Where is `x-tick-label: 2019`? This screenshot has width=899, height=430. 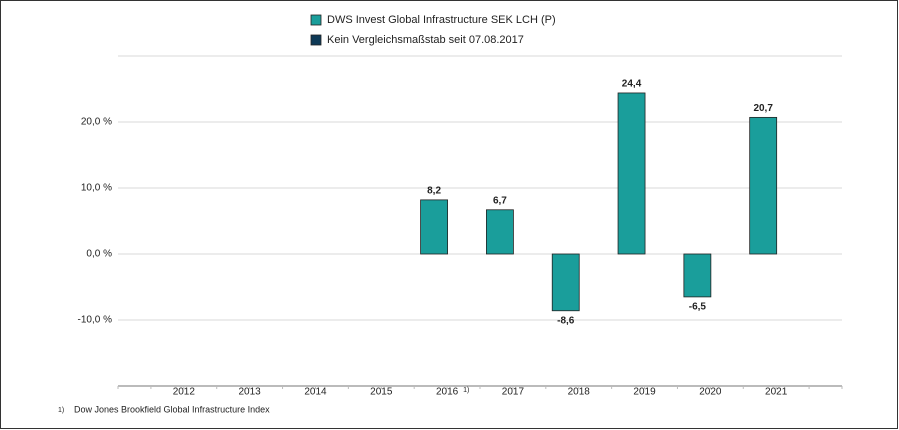 x-tick-label: 2019 is located at coordinates (644, 392).